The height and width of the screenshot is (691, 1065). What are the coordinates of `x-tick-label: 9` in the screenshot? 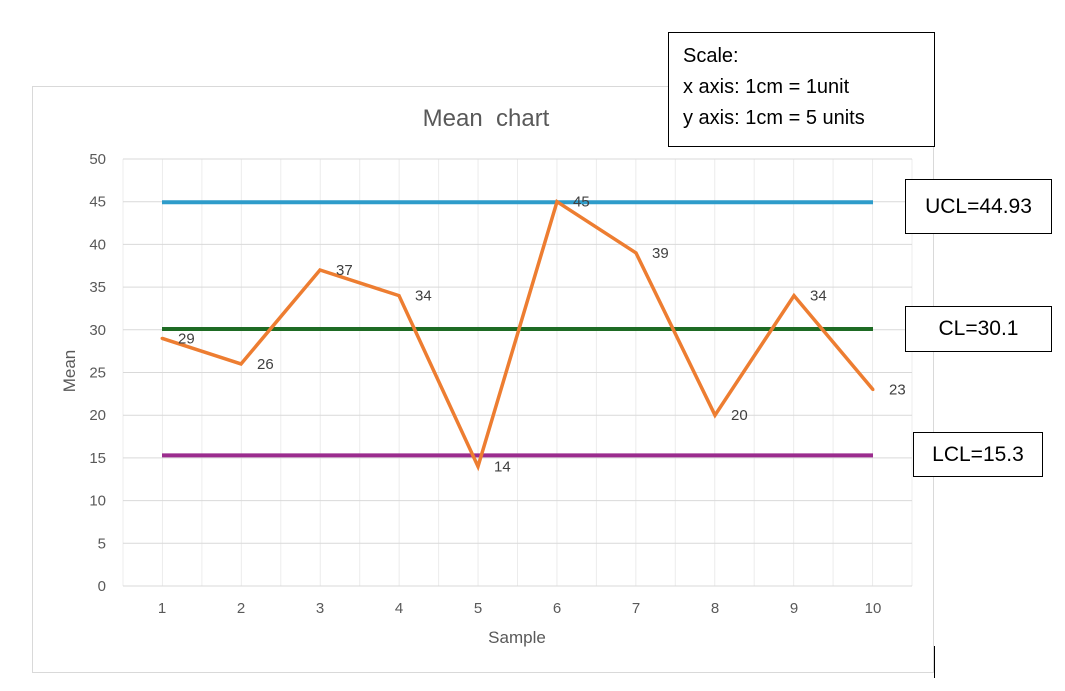 It's located at (794, 608).